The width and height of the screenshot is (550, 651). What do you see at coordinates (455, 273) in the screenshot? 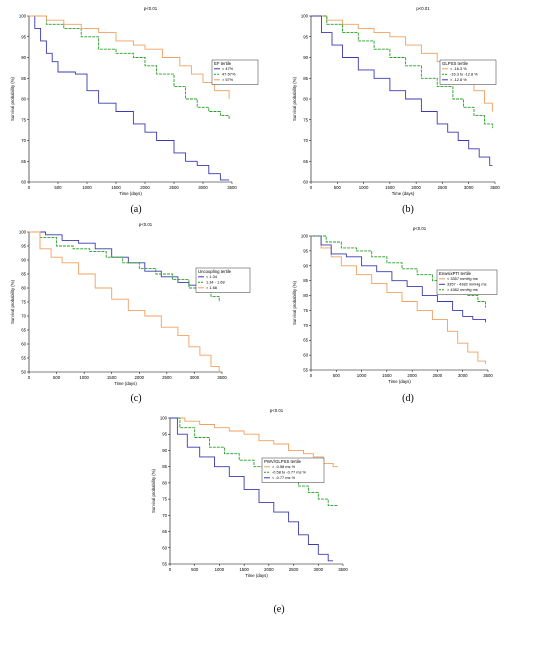
I see `legend-title: EnwsixPTI tertile` at bounding box center [455, 273].